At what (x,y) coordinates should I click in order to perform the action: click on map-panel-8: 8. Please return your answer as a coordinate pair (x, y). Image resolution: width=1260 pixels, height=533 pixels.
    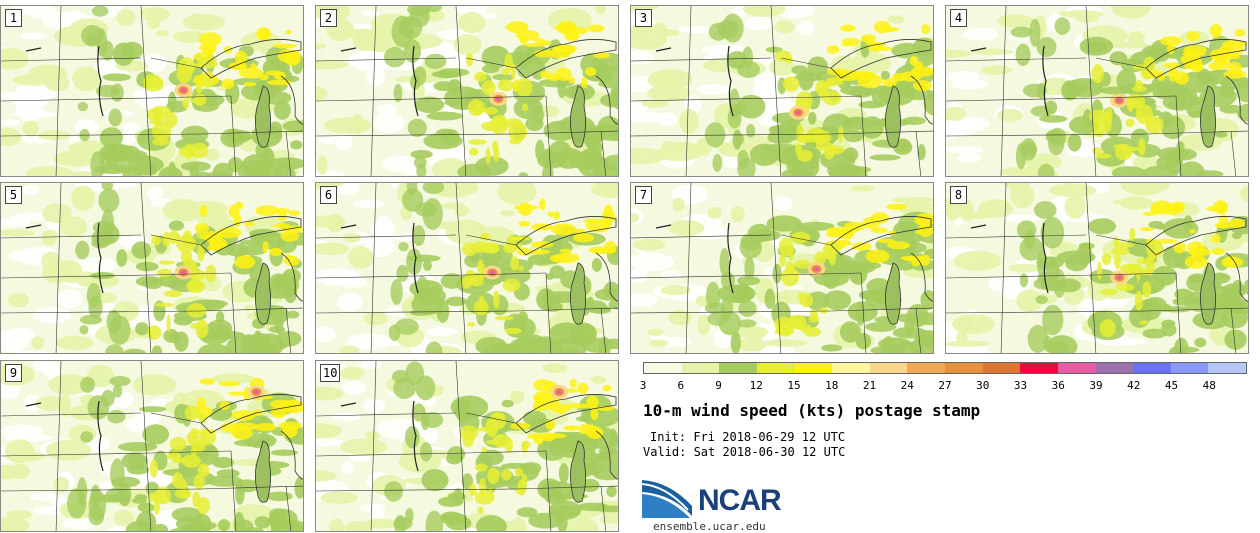
    Looking at the image, I should click on (1097, 268).